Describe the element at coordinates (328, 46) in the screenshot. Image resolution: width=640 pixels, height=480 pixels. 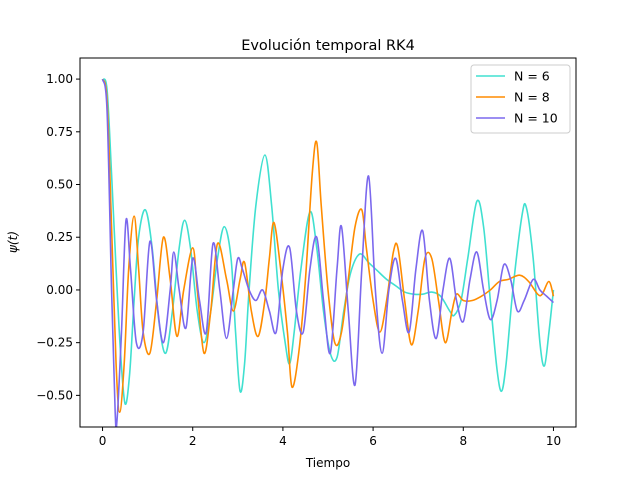
I see `chart-title: Evolución temporal RK4` at that location.